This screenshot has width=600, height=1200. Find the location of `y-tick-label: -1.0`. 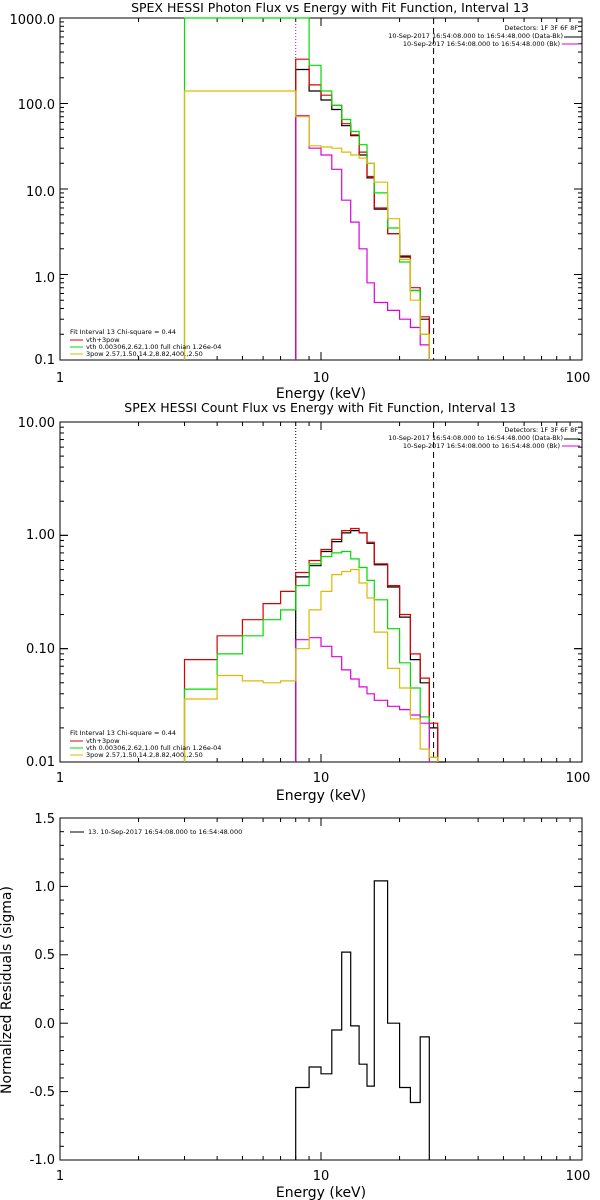

y-tick-label: -1.0 is located at coordinates (42, 1160).